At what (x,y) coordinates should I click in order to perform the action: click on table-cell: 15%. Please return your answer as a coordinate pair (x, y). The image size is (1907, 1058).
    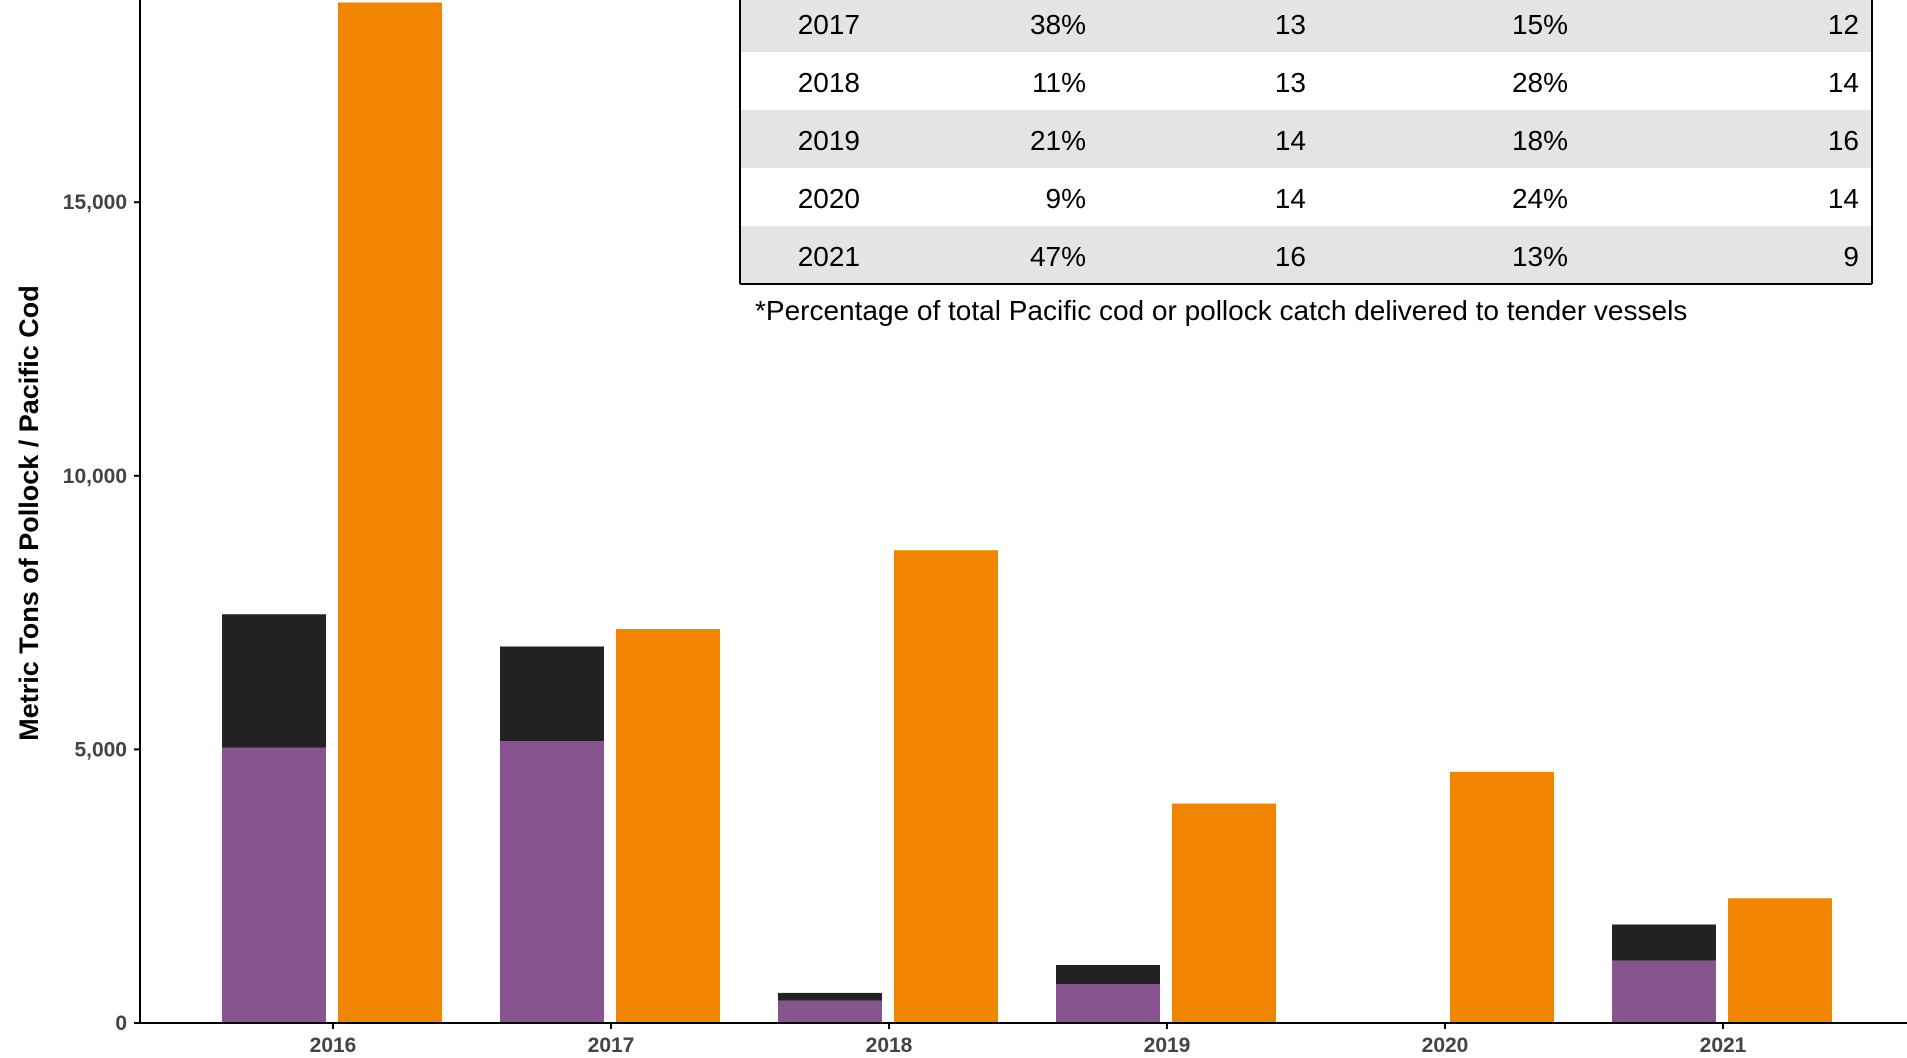
    Looking at the image, I should click on (1540, 24).